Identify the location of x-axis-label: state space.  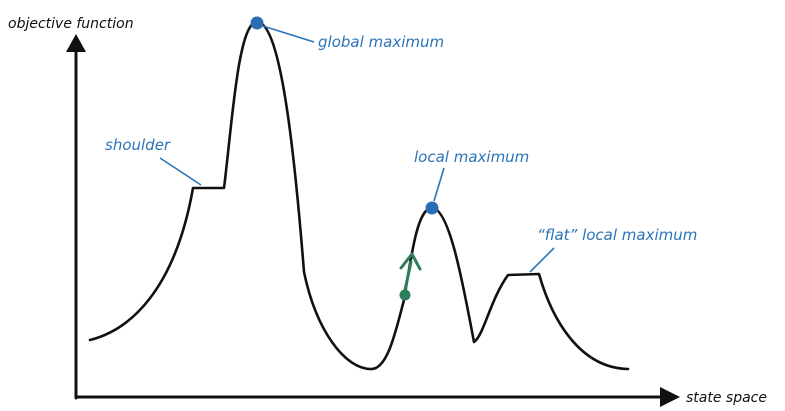
(726, 398).